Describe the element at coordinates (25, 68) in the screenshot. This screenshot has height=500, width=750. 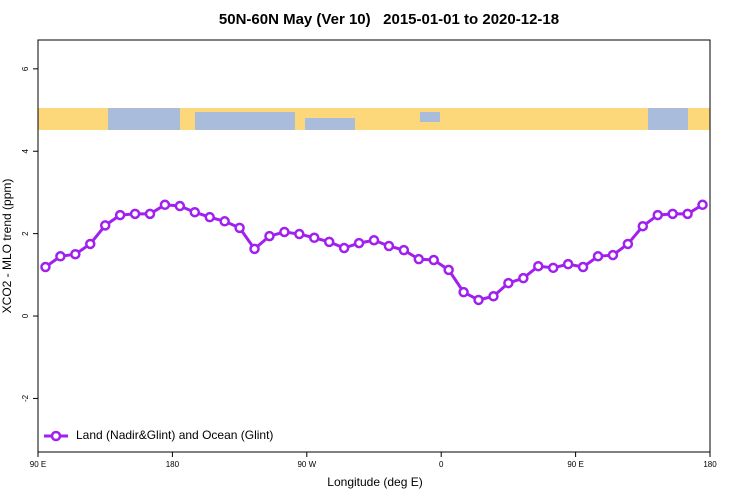
I see `y-tick-label: 6` at that location.